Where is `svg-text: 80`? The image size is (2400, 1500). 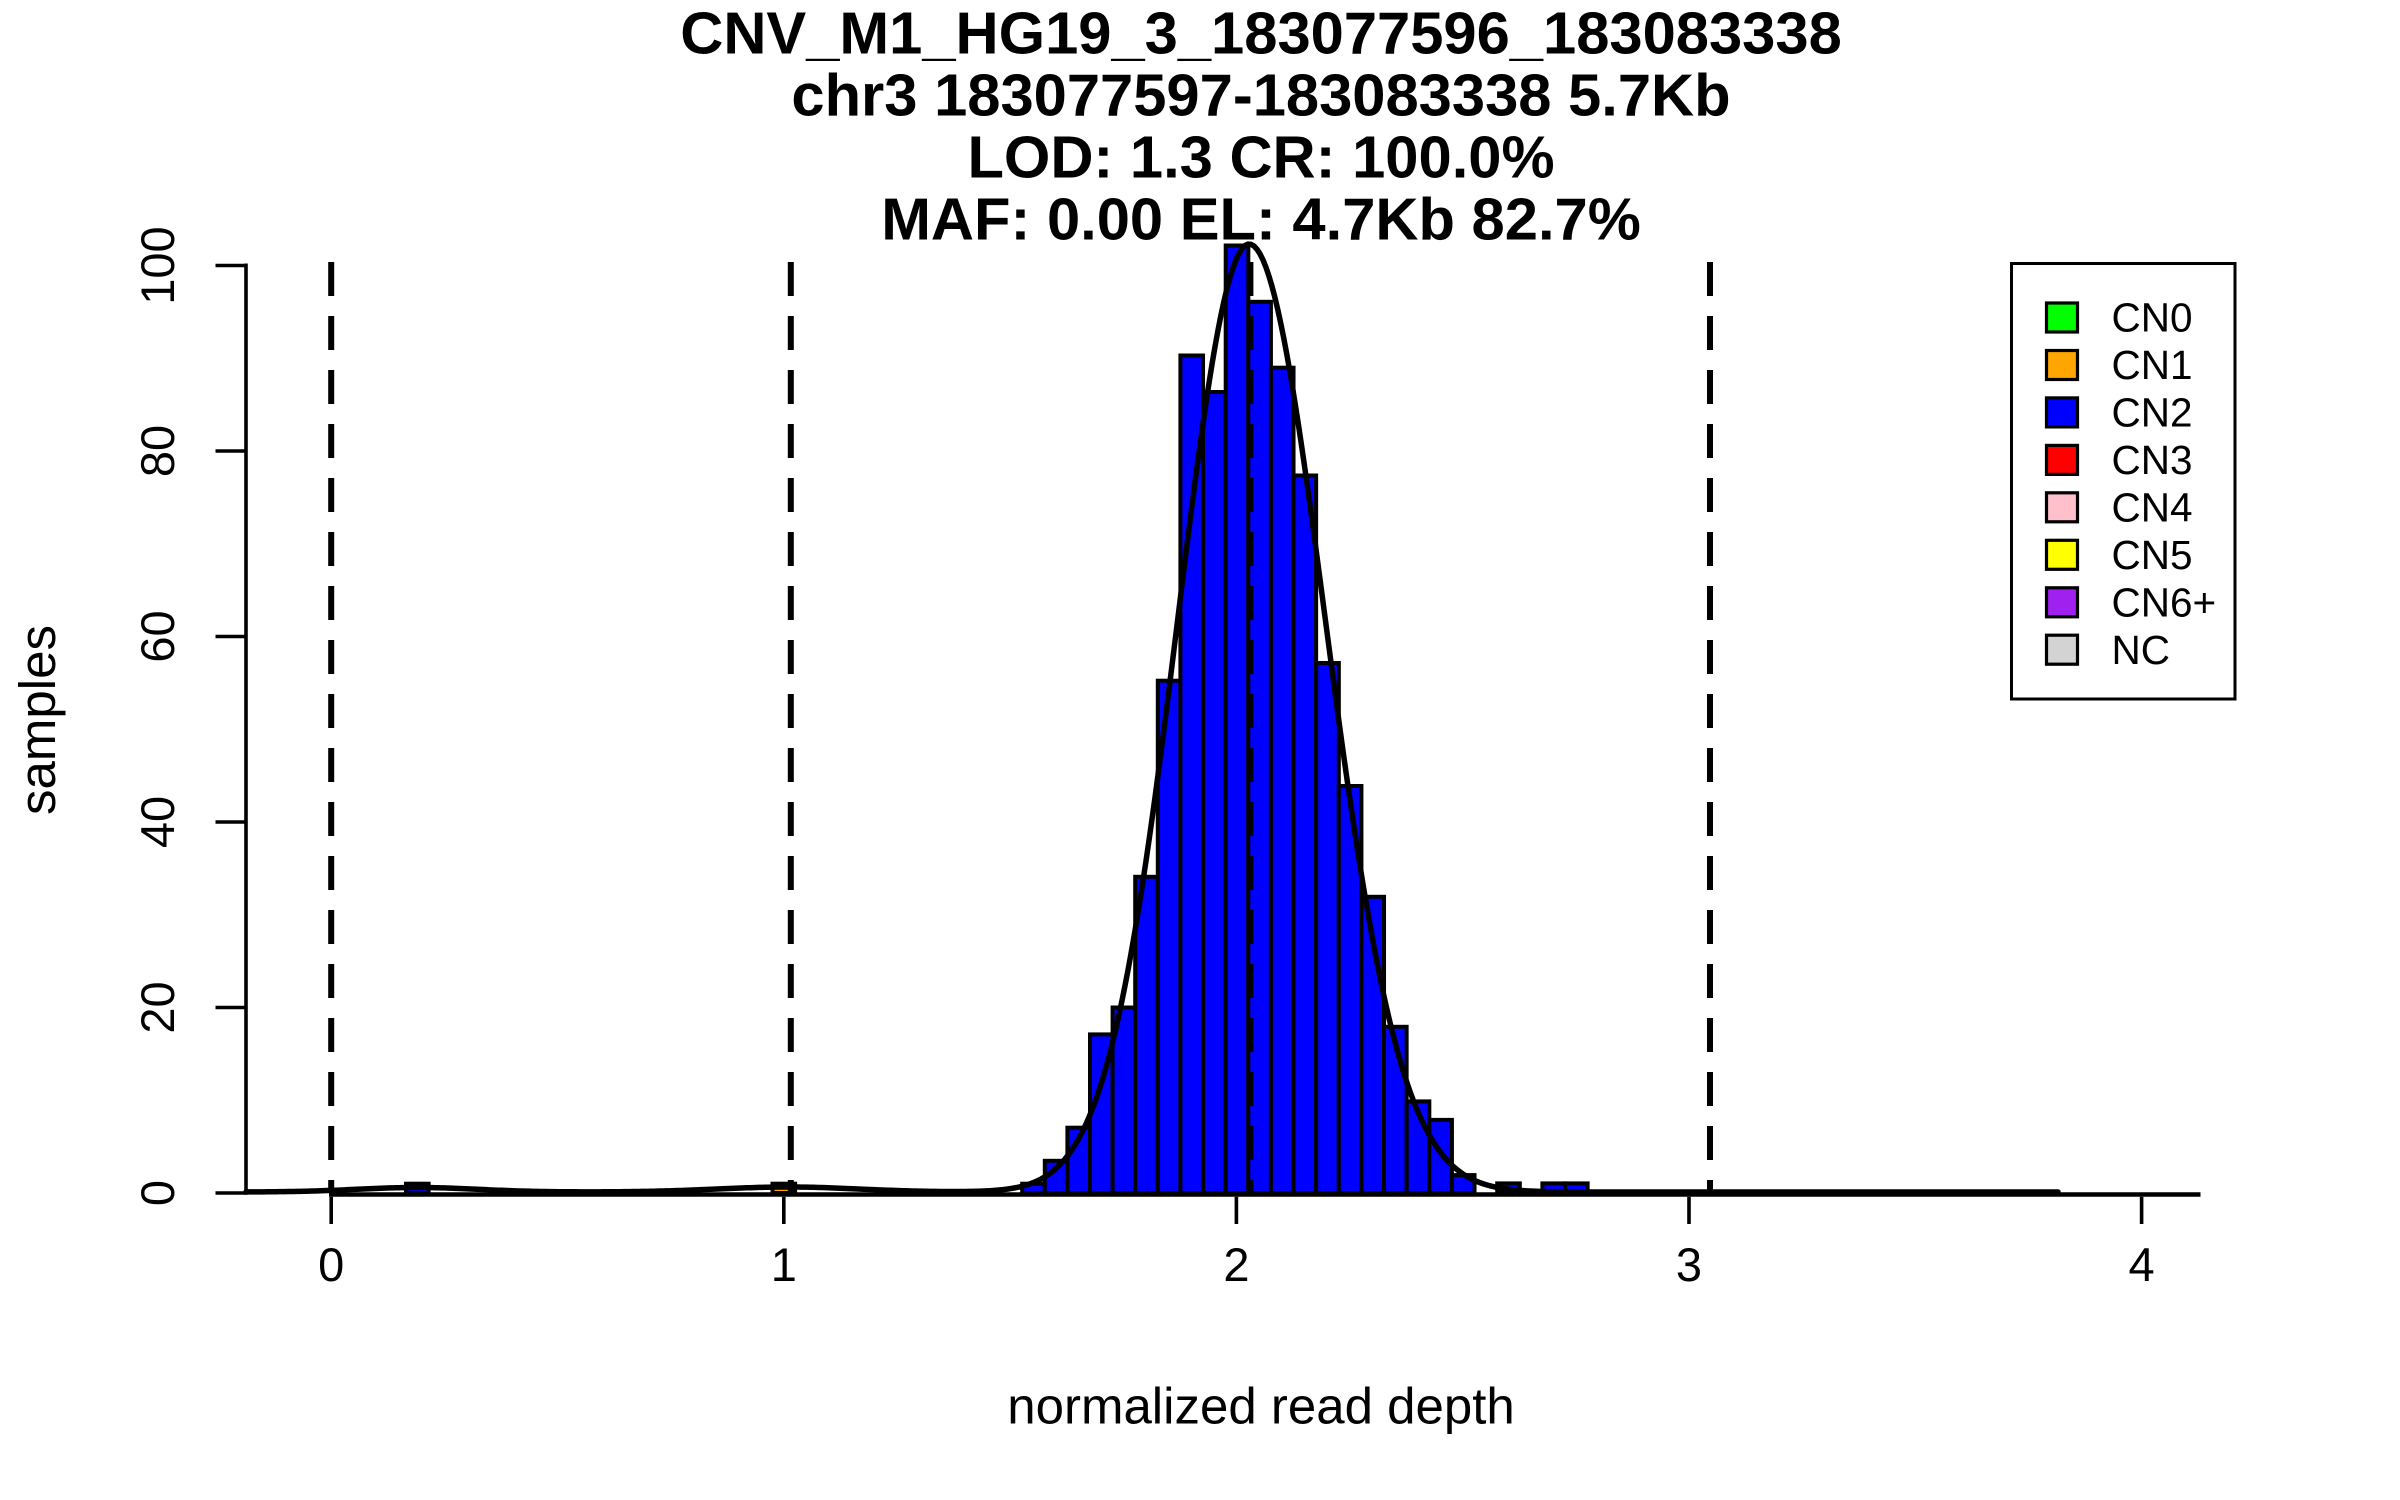
svg-text: 80 is located at coordinates (157, 451).